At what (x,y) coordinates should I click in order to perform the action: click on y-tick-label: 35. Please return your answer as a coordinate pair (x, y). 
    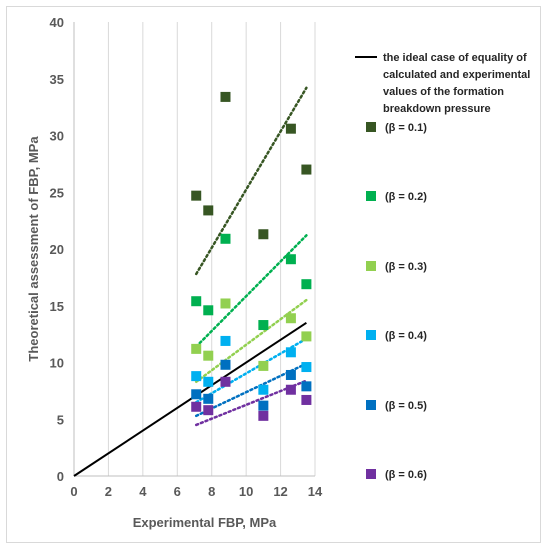
    Looking at the image, I should click on (57, 79).